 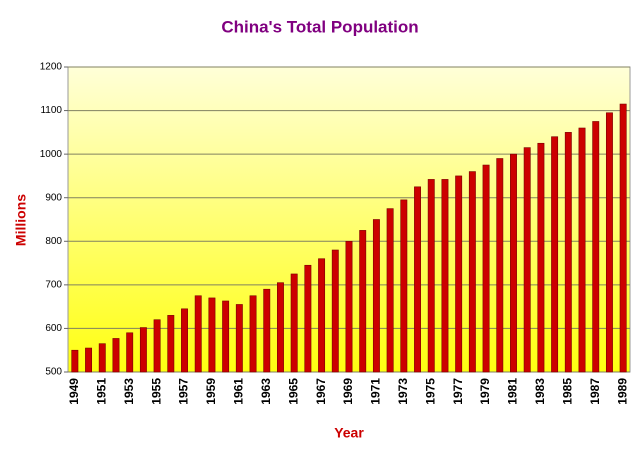 What do you see at coordinates (293, 391) in the screenshot?
I see `x-tick-label: 1965` at bounding box center [293, 391].